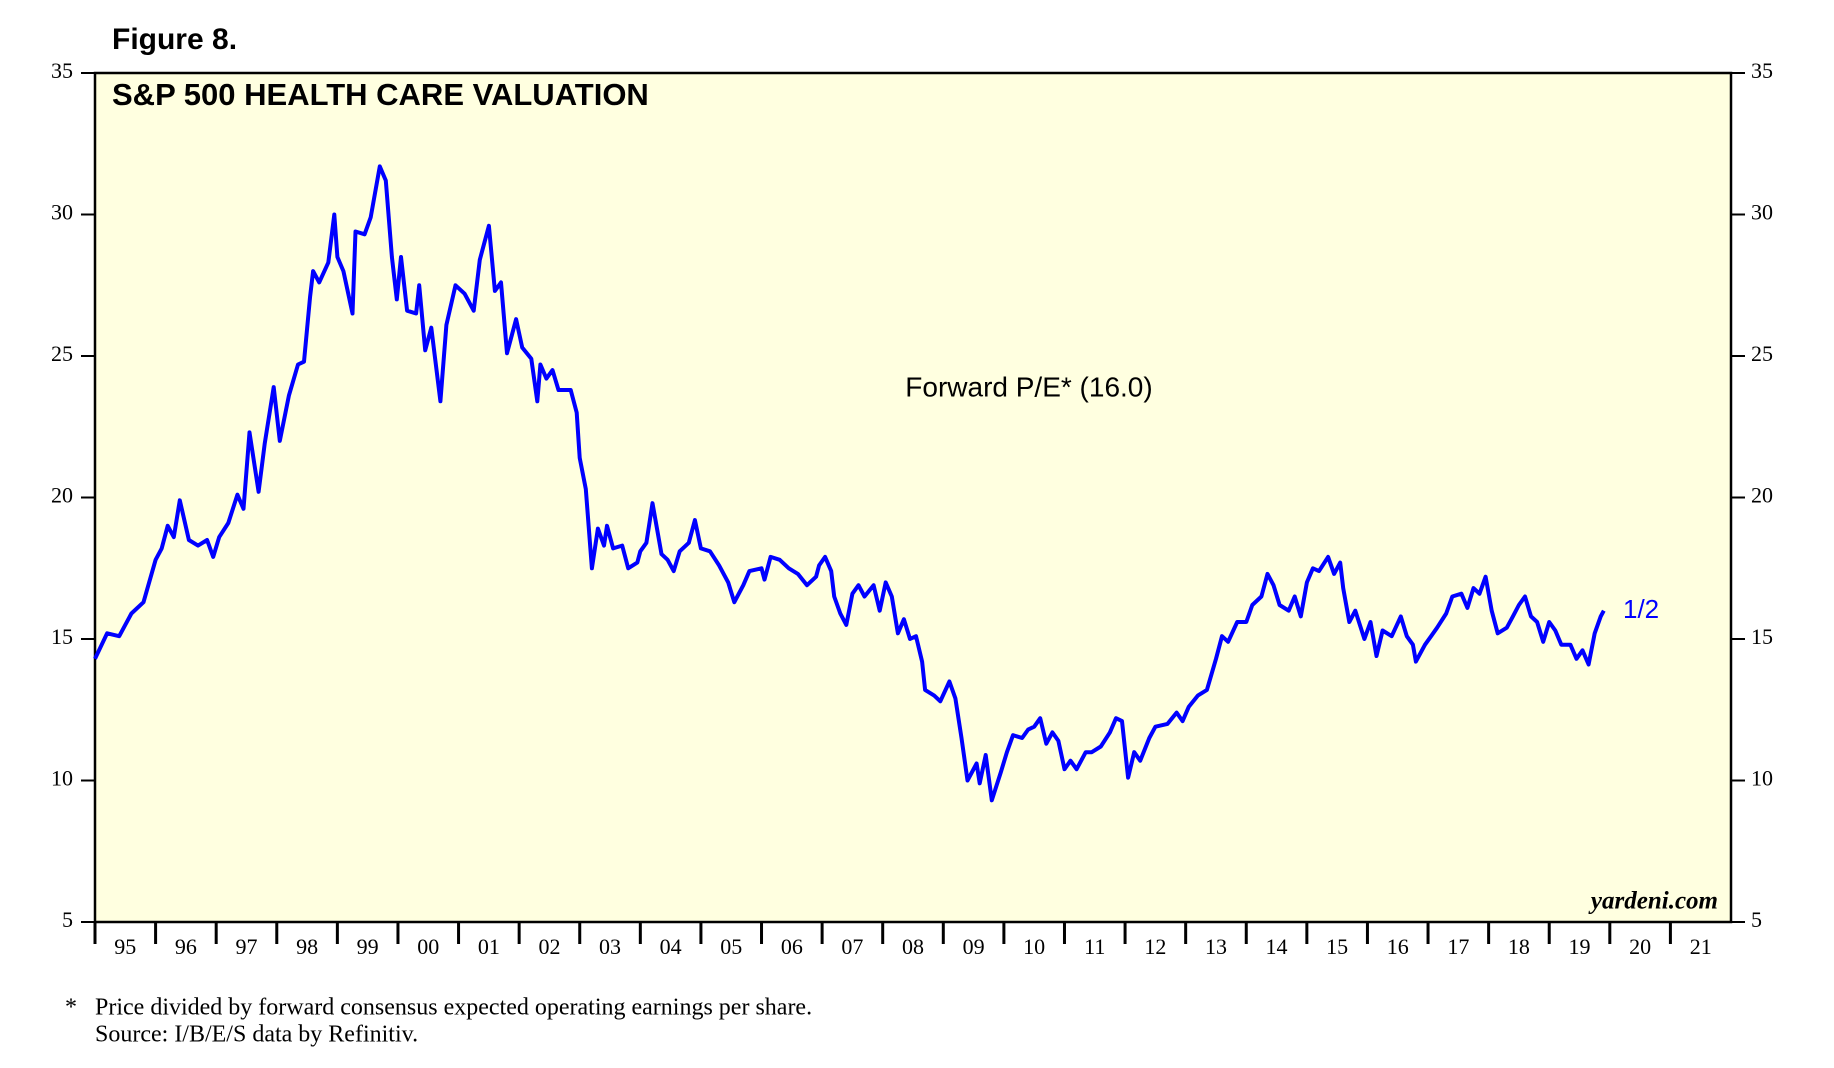  What do you see at coordinates (1155, 946) in the screenshot?
I see `x-tick-label: 12` at bounding box center [1155, 946].